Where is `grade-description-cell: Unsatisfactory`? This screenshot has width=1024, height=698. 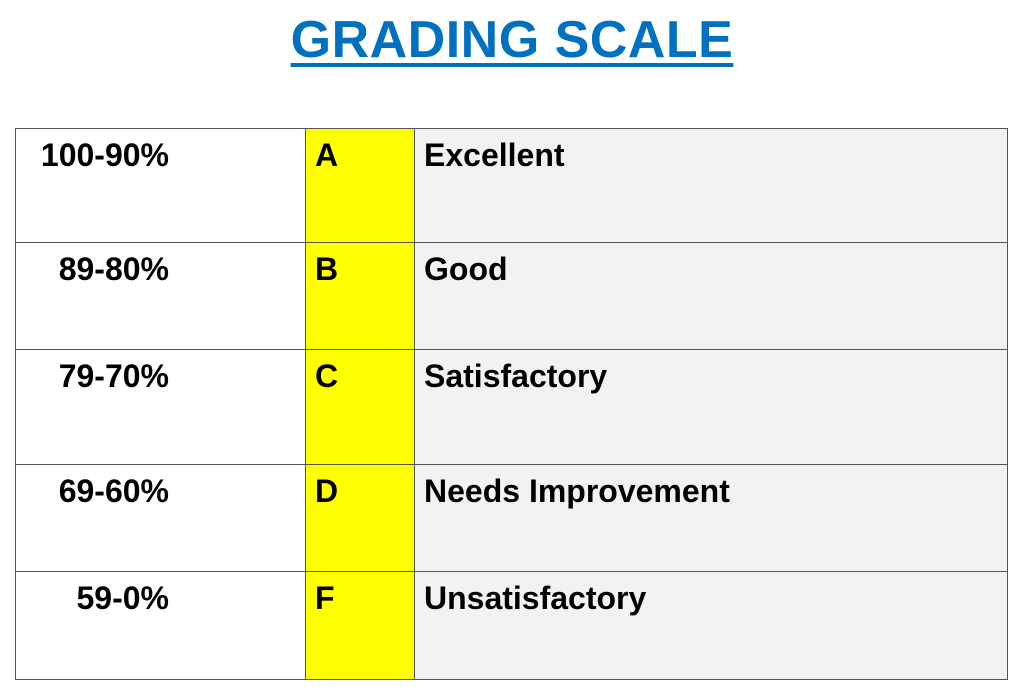
grade-description-cell: Unsatisfactory is located at coordinates (711, 625).